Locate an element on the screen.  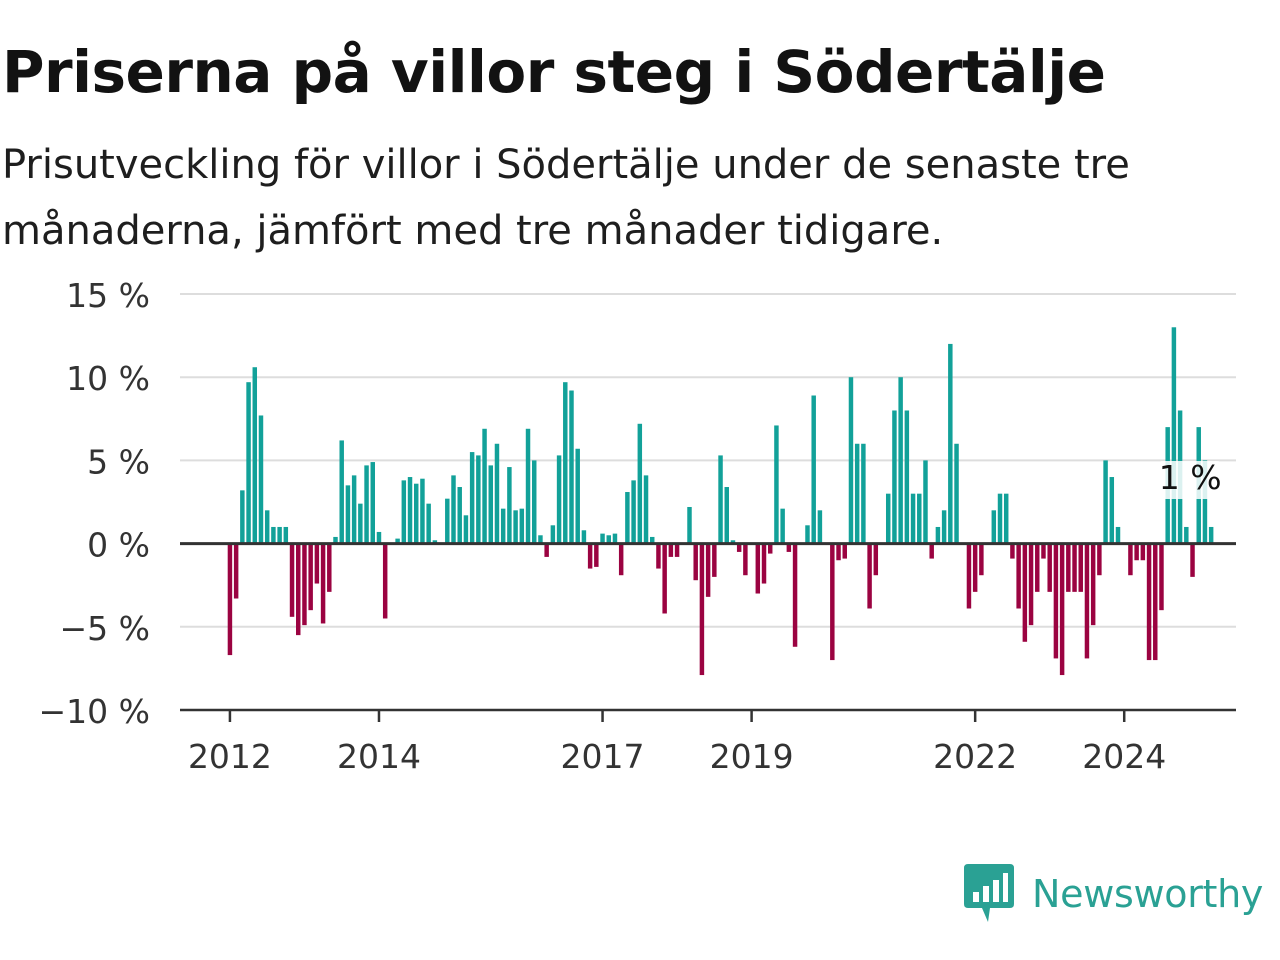
annotation-background is located at coordinates (1189, 479).